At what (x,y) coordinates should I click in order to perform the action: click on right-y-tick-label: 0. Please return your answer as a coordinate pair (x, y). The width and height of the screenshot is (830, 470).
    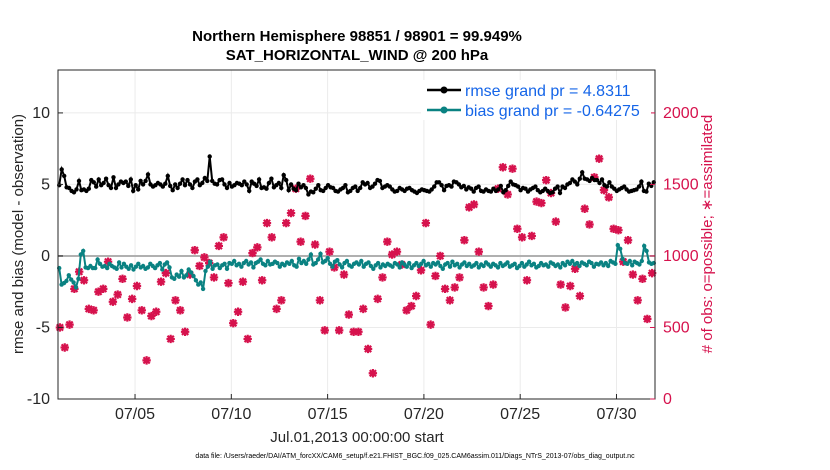
    Looking at the image, I should click on (667, 399).